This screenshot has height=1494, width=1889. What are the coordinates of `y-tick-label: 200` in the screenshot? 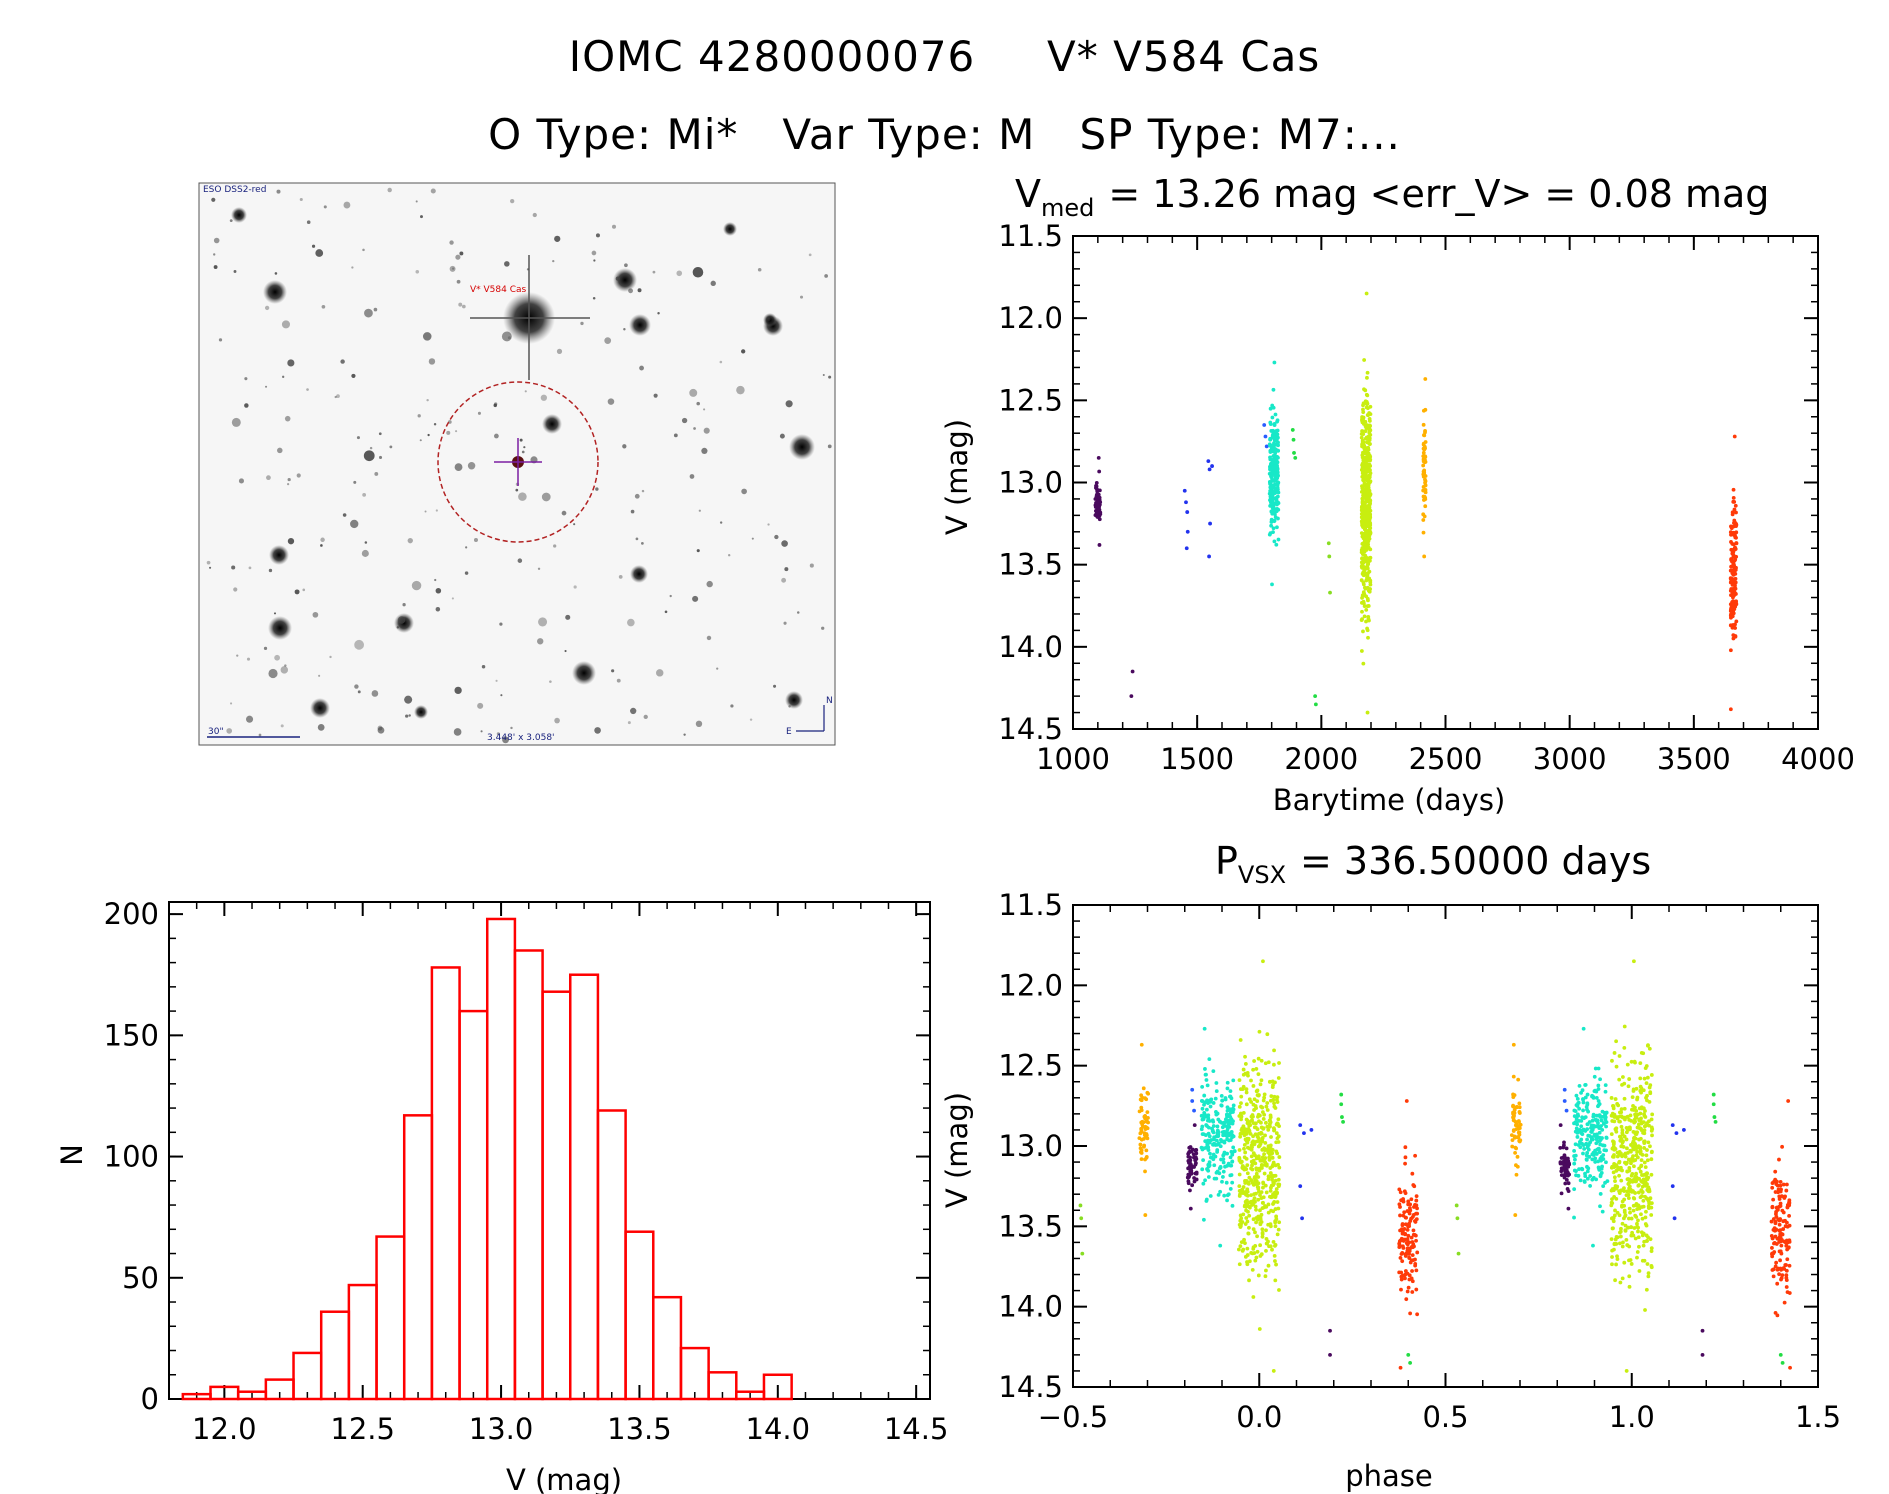 It's located at (131, 914).